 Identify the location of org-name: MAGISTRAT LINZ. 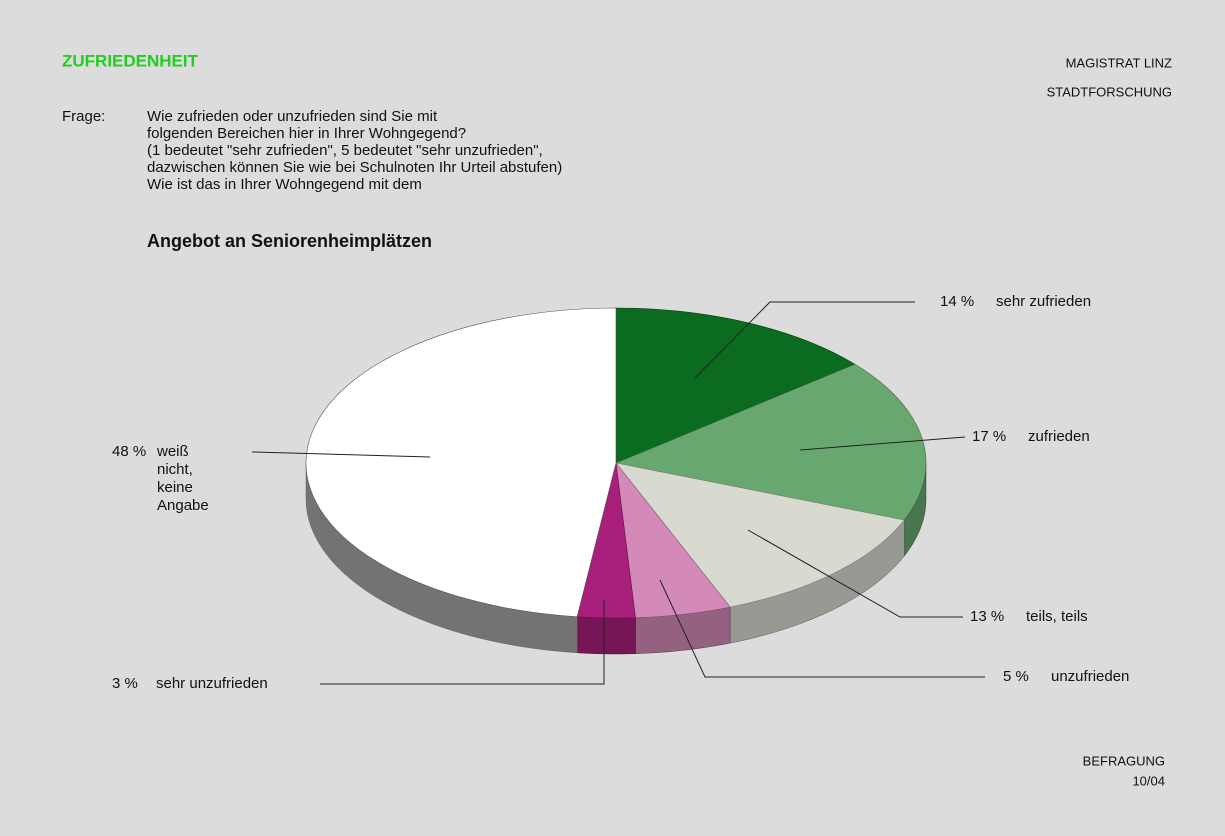
(1119, 62).